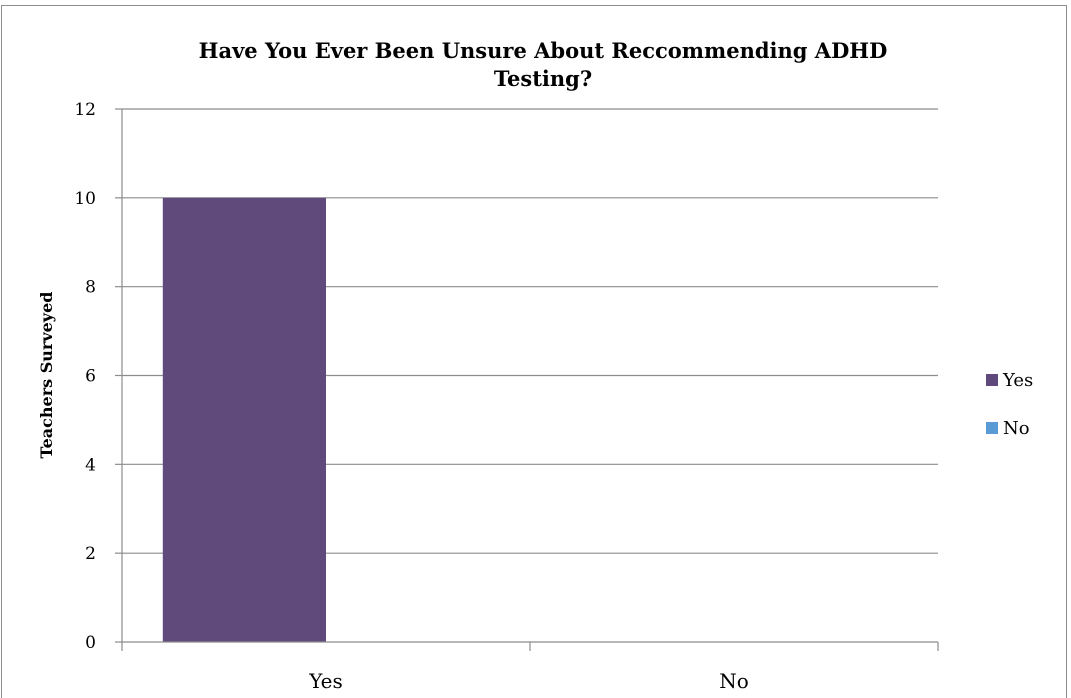 The height and width of the screenshot is (698, 1071). What do you see at coordinates (1016, 428) in the screenshot?
I see `legend-label-no: No` at bounding box center [1016, 428].